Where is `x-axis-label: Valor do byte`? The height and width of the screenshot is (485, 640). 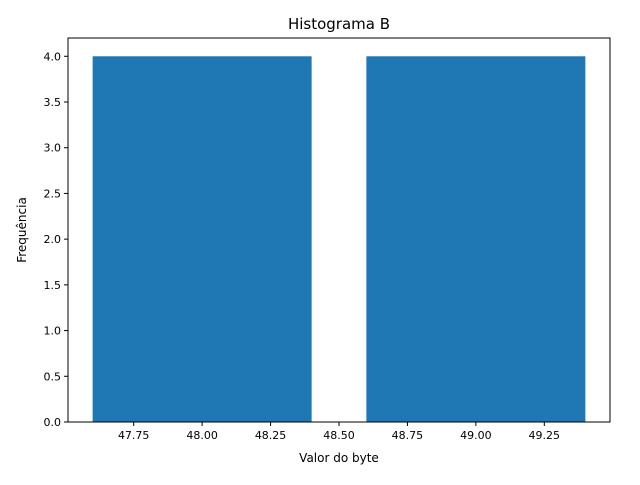 x-axis-label: Valor do byte is located at coordinates (339, 458).